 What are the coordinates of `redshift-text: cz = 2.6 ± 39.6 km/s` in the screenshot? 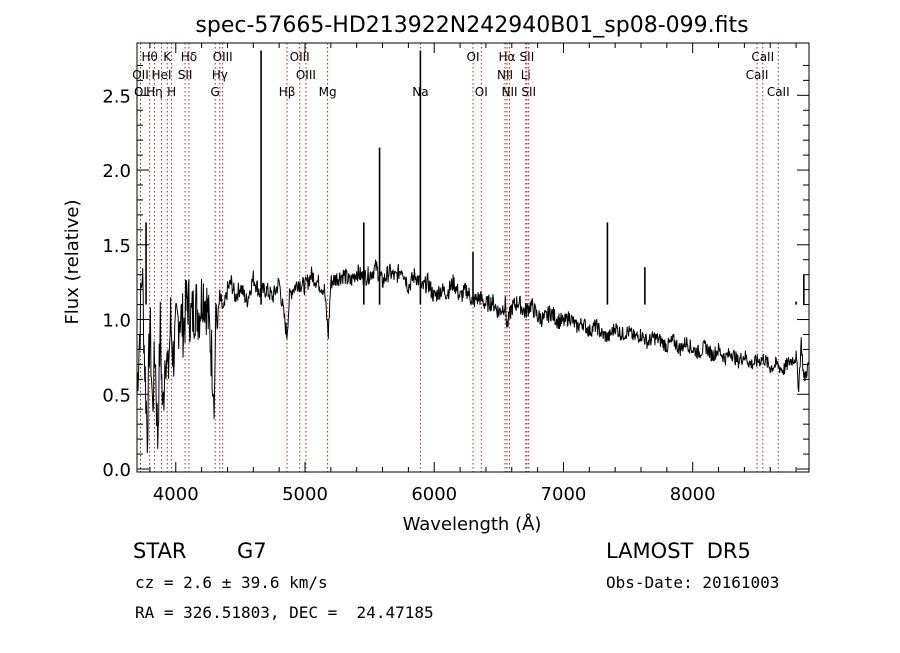 It's located at (231, 582).